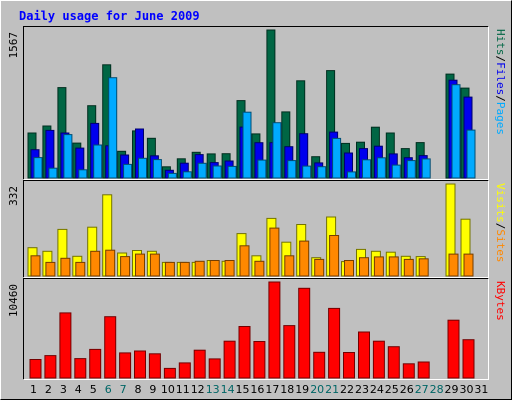 Image resolution: width=512 pixels, height=400 pixels. Describe the element at coordinates (347, 389) in the screenshot. I see `day-label: 22` at that location.